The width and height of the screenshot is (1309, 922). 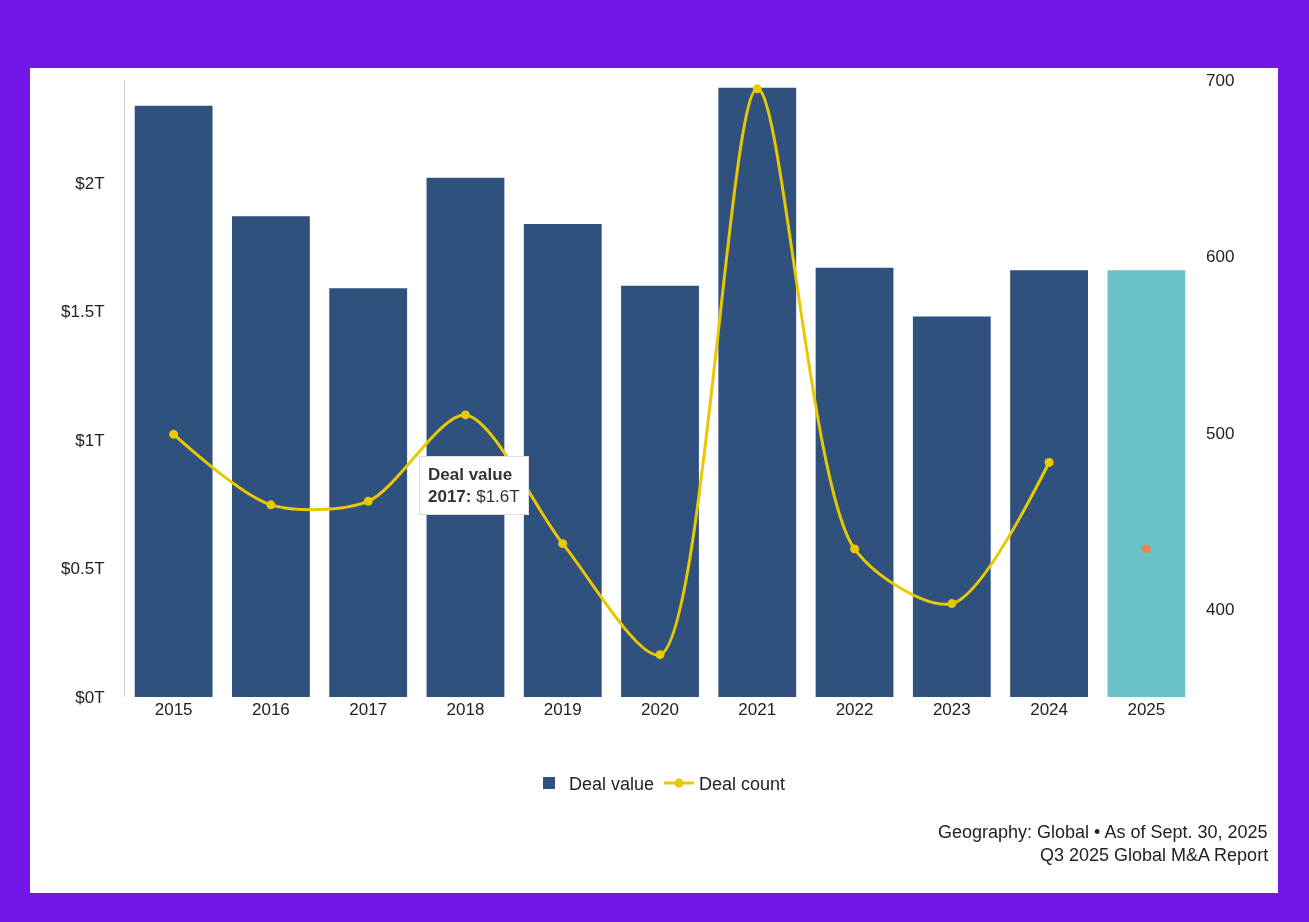 What do you see at coordinates (951, 709) in the screenshot?
I see `x-tick-label: 2023` at bounding box center [951, 709].